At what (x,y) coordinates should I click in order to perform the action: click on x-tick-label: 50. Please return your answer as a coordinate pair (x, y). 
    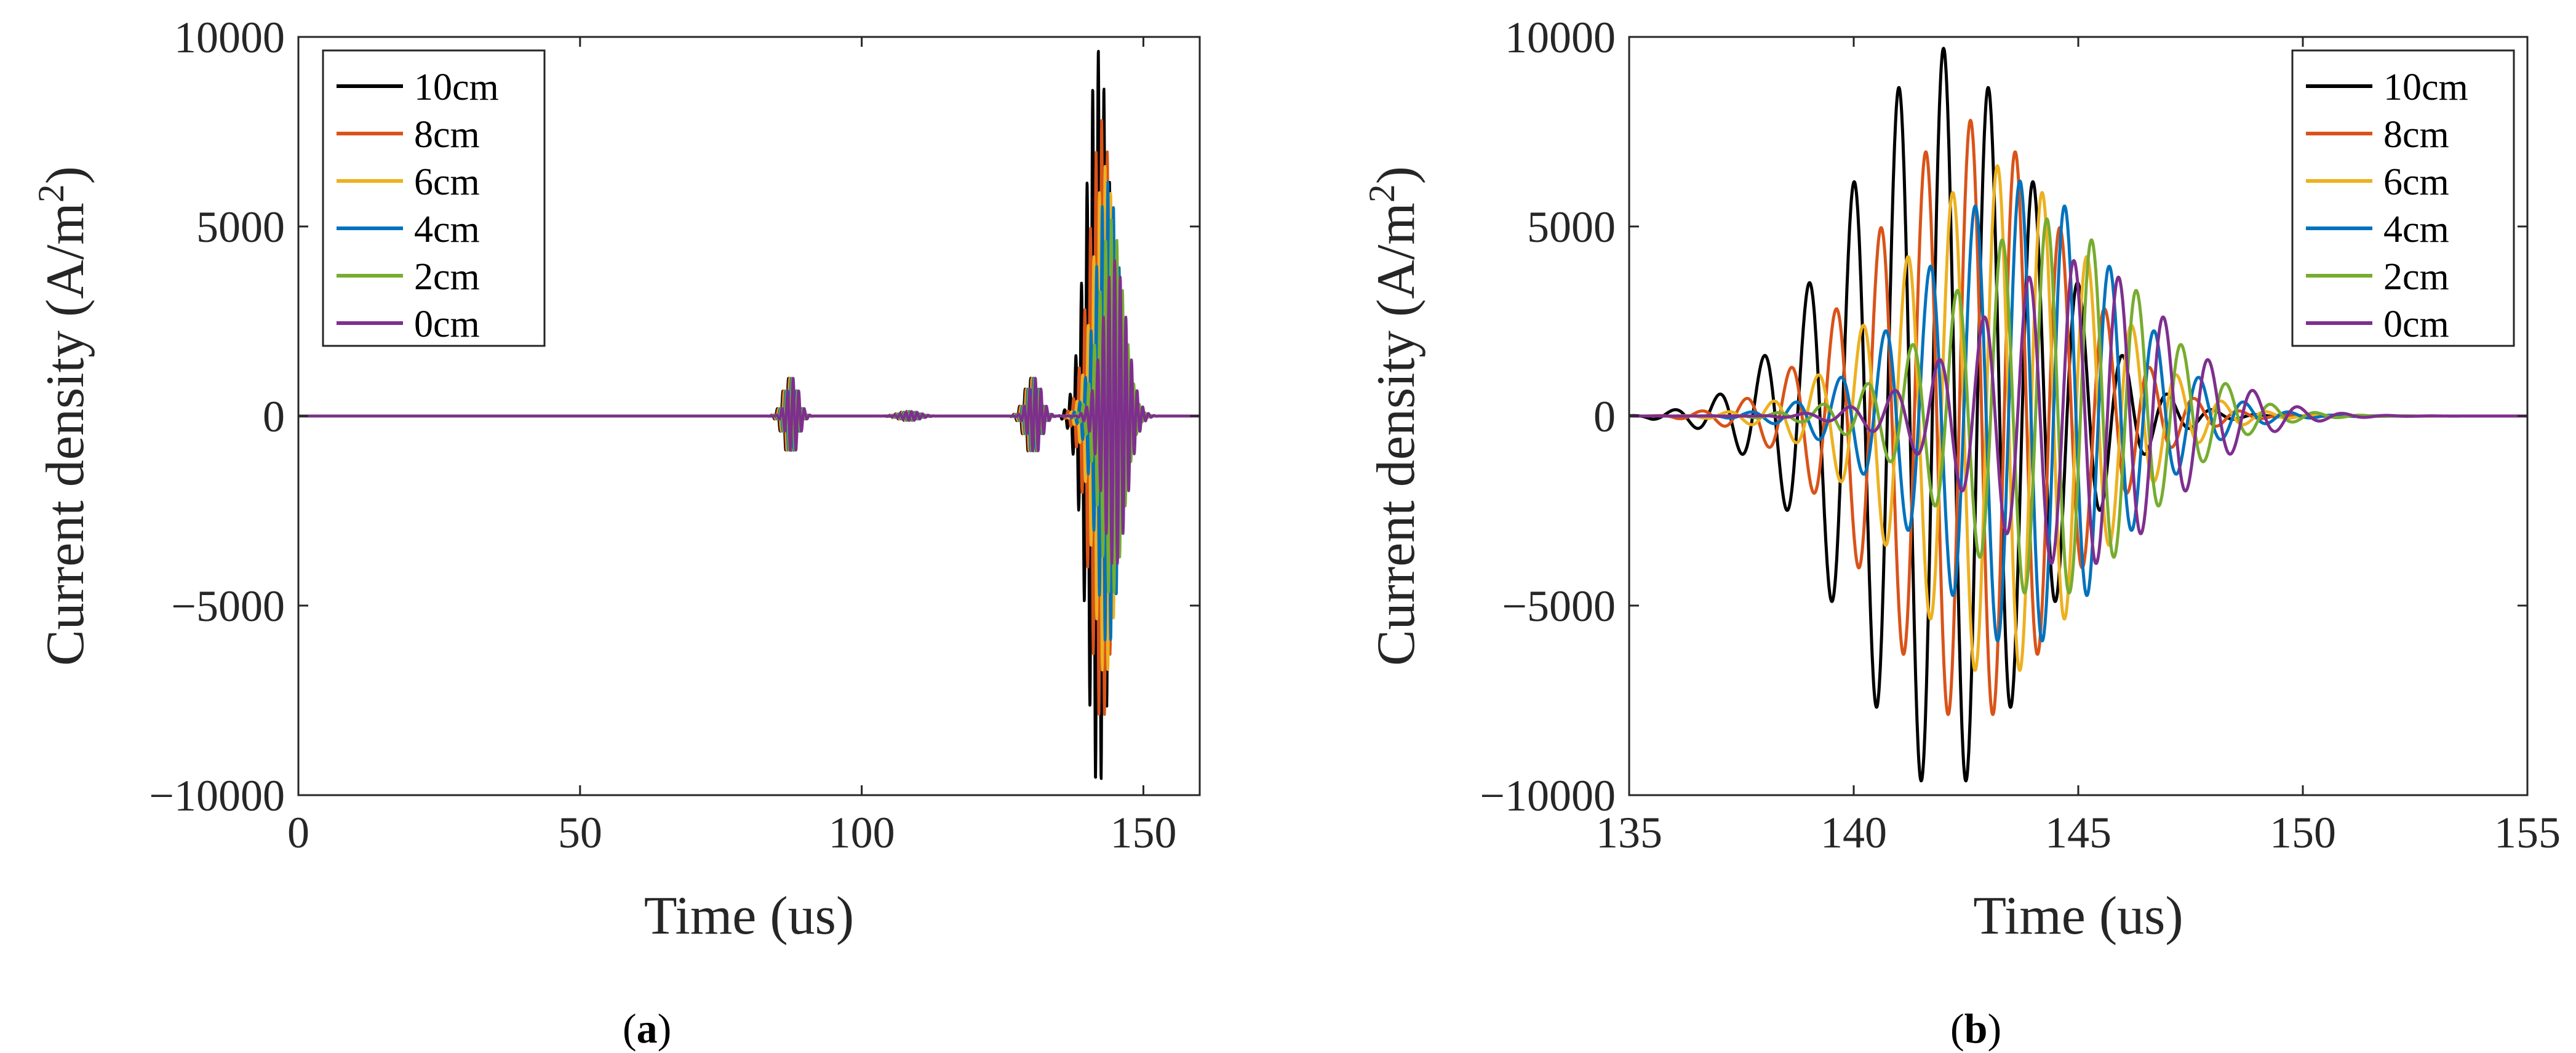
    Looking at the image, I should click on (580, 833).